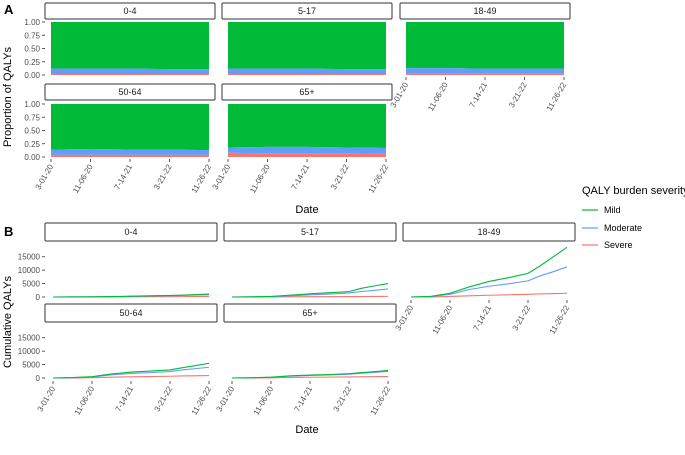  What do you see at coordinates (612, 210) in the screenshot?
I see `legend-label-mild: Mild` at bounding box center [612, 210].